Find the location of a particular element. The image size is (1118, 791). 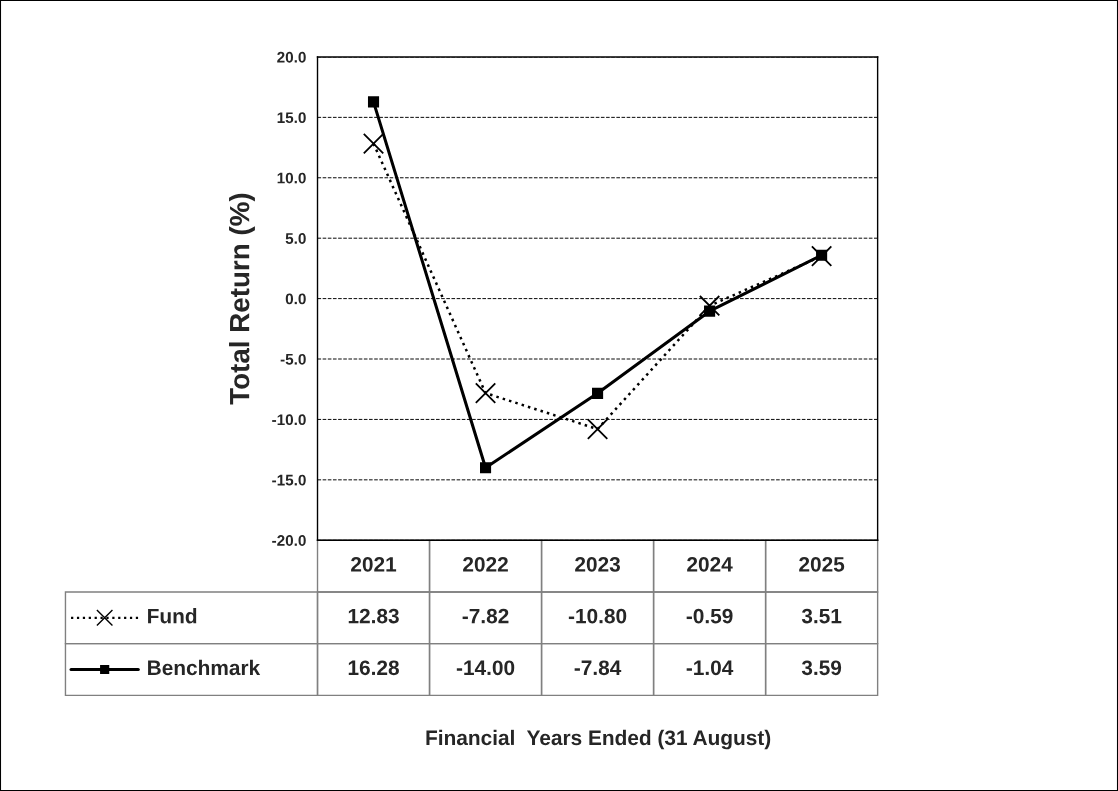

text: Financial Years Ended (31 August) is located at coordinates (598, 739).